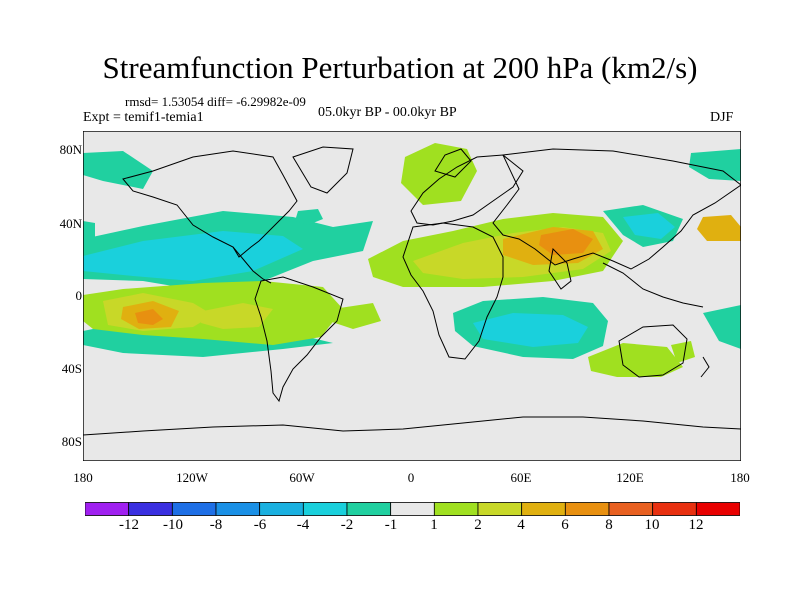 The height and width of the screenshot is (600, 800). What do you see at coordinates (71, 441) in the screenshot?
I see `lat-label-80s: 80S` at bounding box center [71, 441].